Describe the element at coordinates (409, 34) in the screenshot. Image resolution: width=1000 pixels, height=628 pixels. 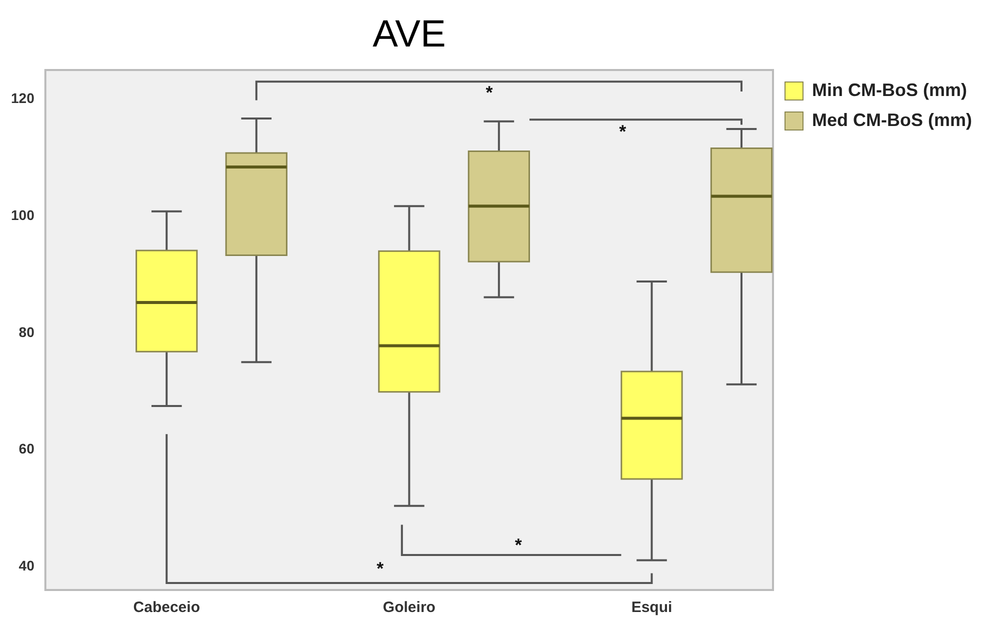
I see `chart-title: AVE` at that location.